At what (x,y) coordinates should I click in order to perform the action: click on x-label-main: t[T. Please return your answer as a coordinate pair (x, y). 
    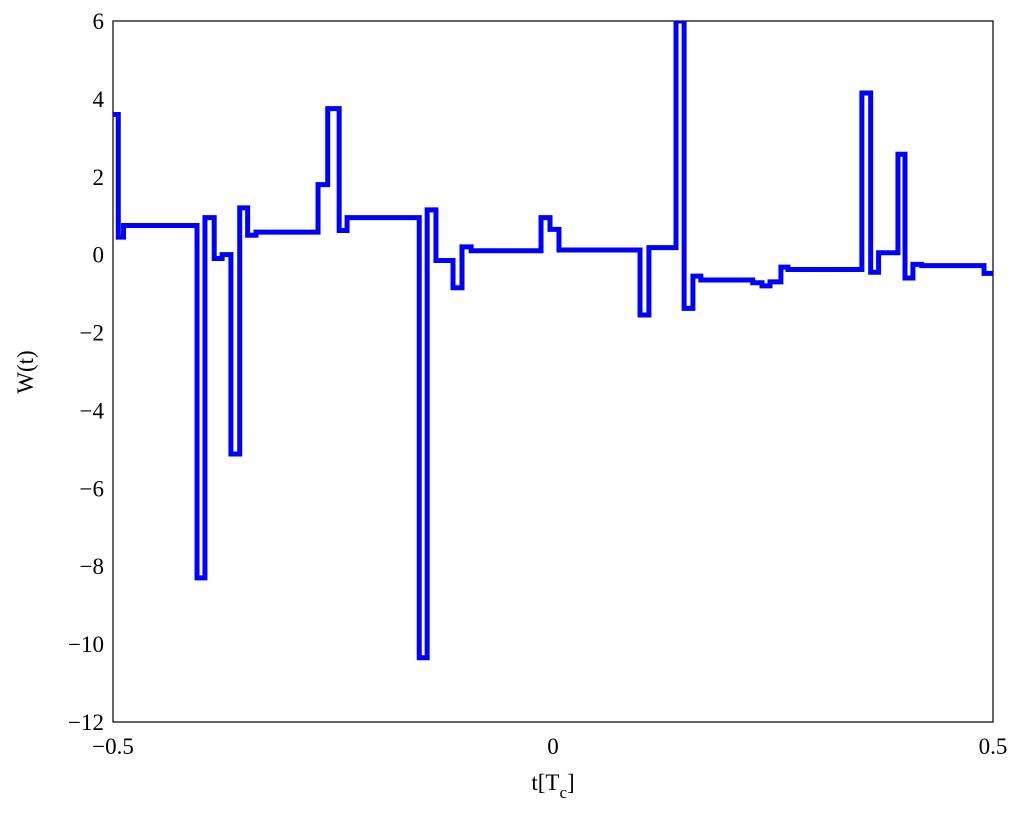
    Looking at the image, I should click on (545, 782).